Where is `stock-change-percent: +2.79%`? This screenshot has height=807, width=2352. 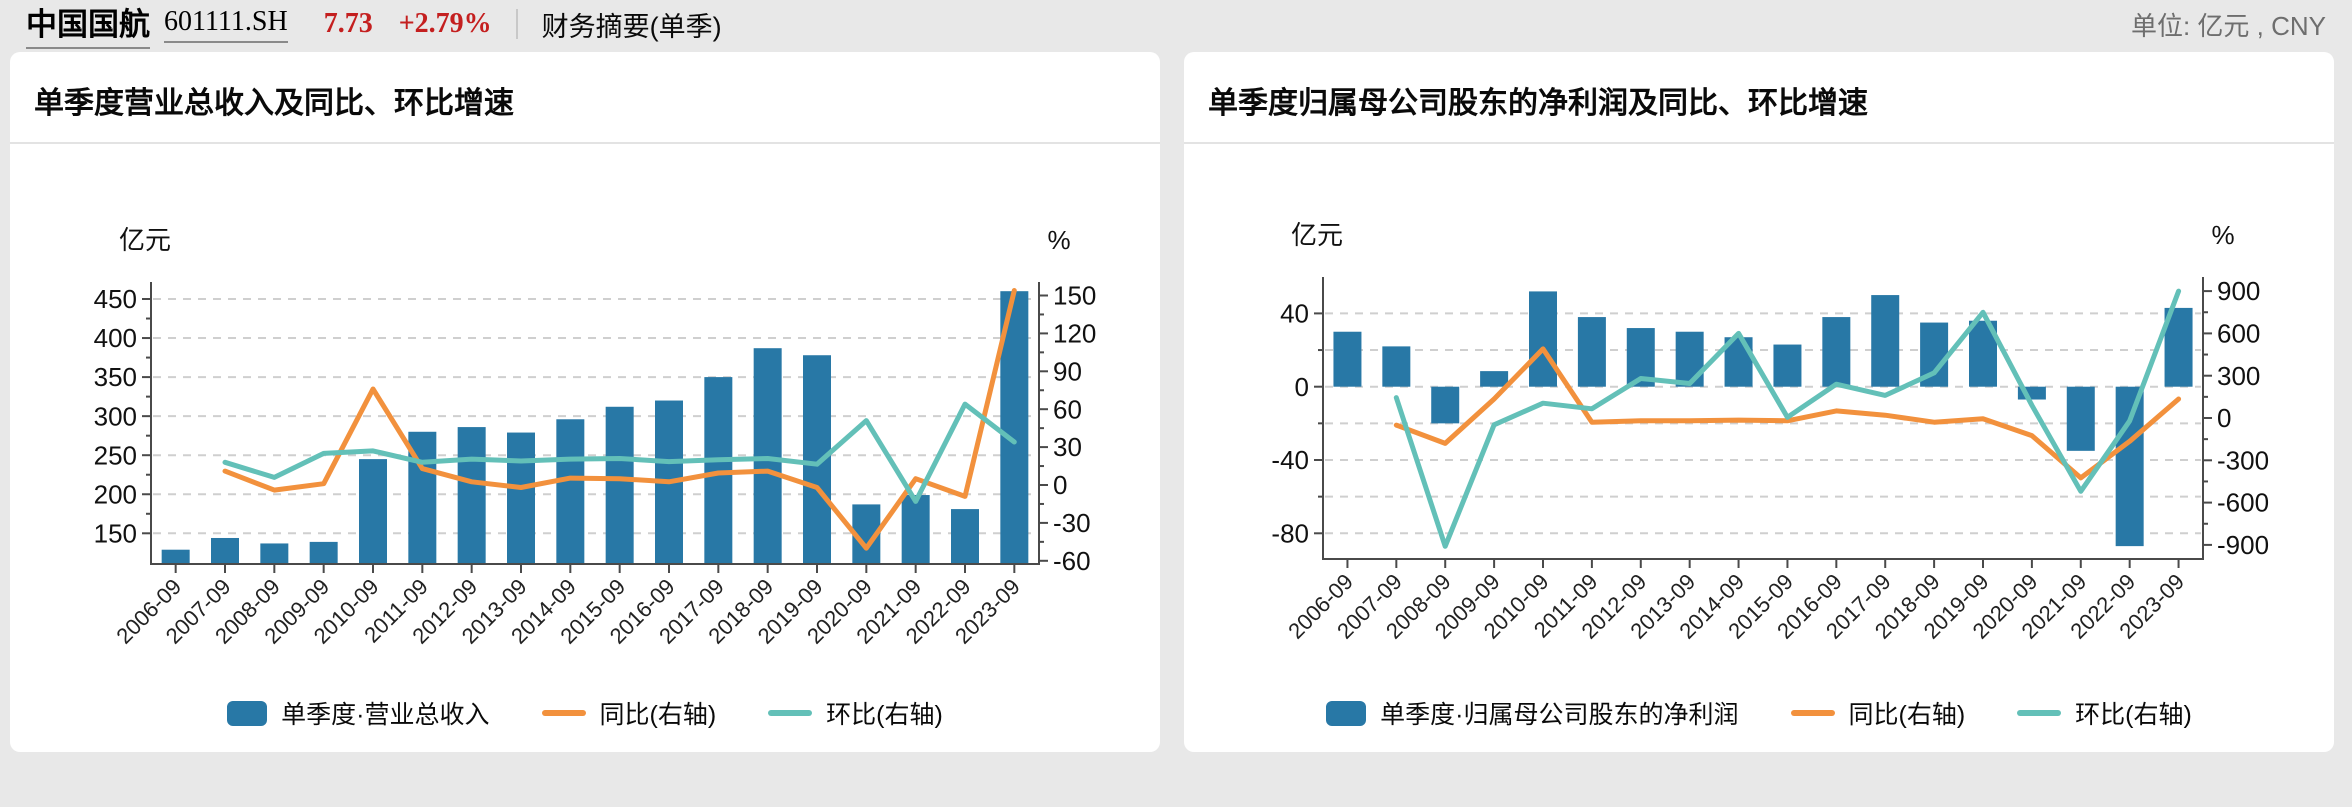
stock-change-percent: +2.79% is located at coordinates (445, 23).